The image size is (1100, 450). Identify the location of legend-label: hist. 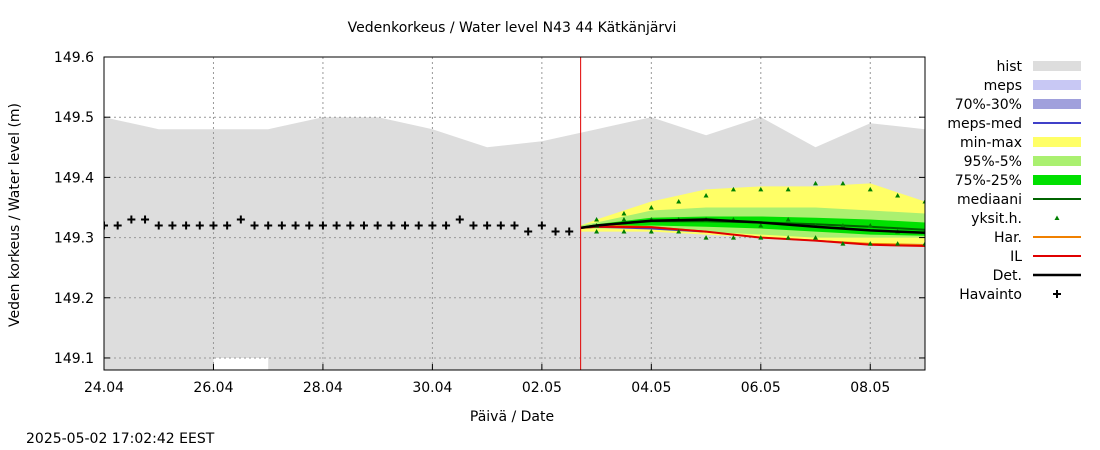
(1009, 67).